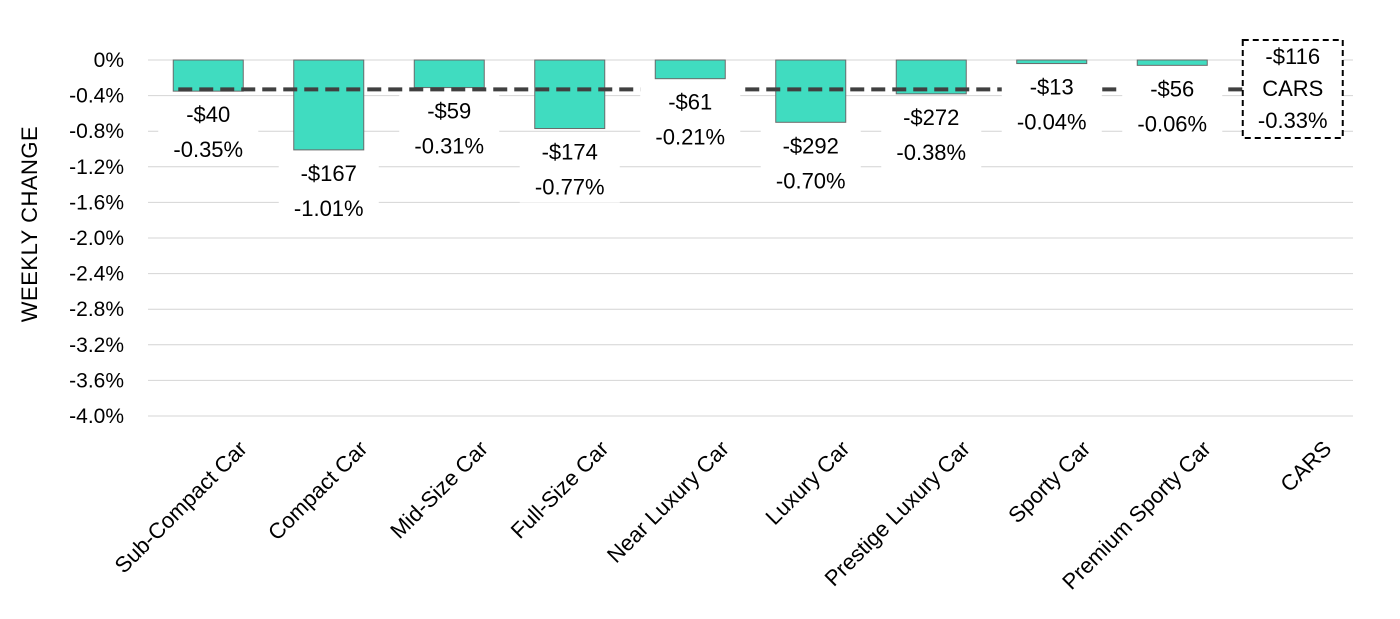  What do you see at coordinates (208, 149) in the screenshot?
I see `data-label-percent: -0.35%` at bounding box center [208, 149].